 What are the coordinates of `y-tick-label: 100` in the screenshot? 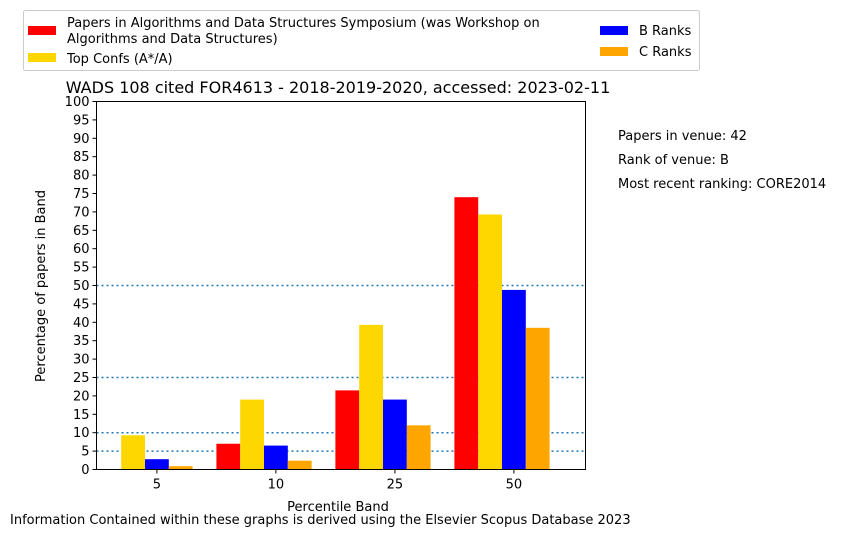 It's located at (77, 102).